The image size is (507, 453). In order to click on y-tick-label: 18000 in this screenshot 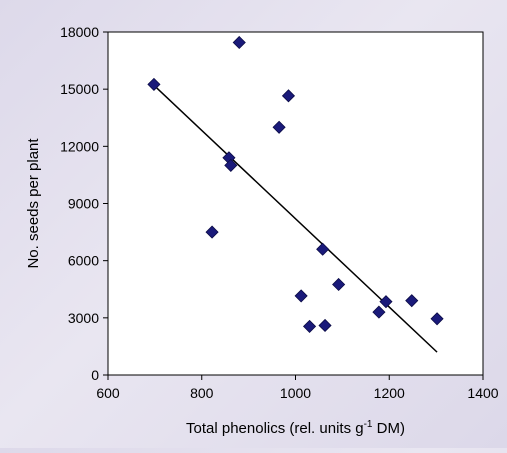, I will do `click(79, 32)`.